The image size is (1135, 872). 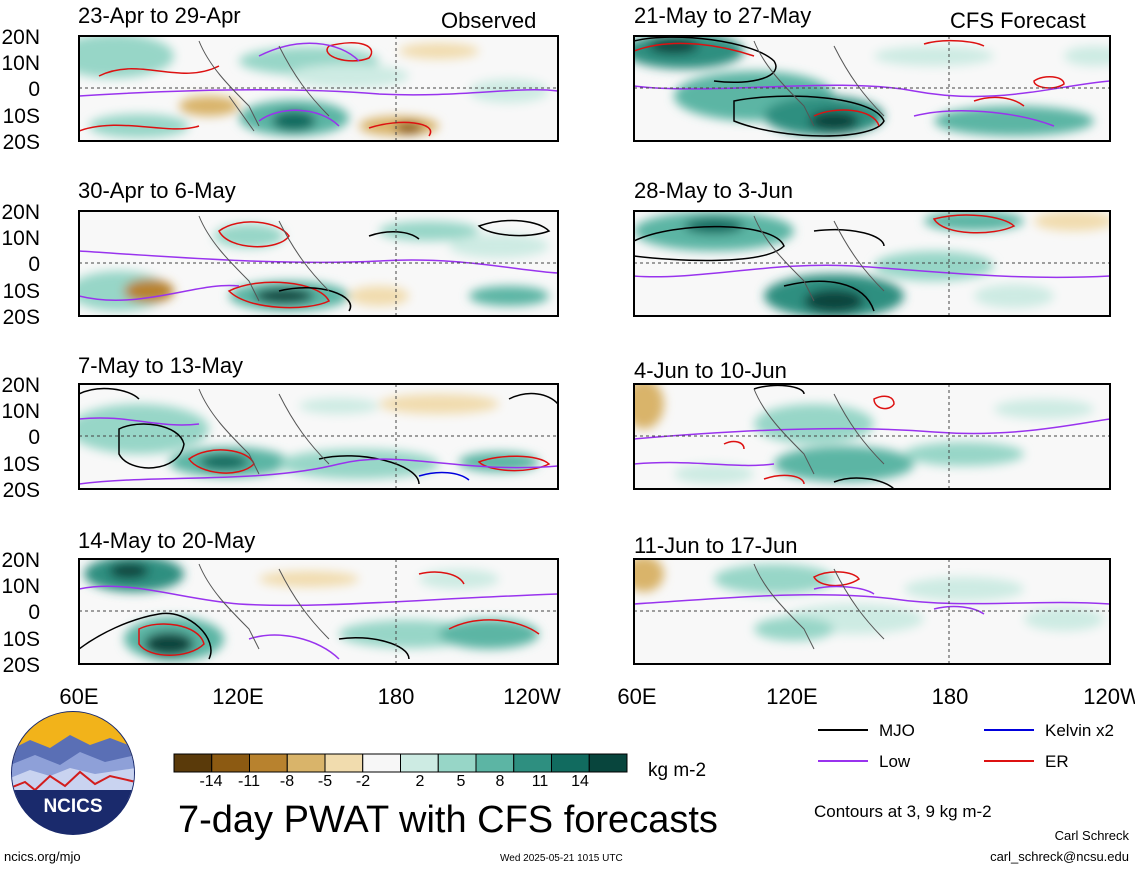 What do you see at coordinates (211, 781) in the screenshot?
I see `colorbar-tick-label: -14` at bounding box center [211, 781].